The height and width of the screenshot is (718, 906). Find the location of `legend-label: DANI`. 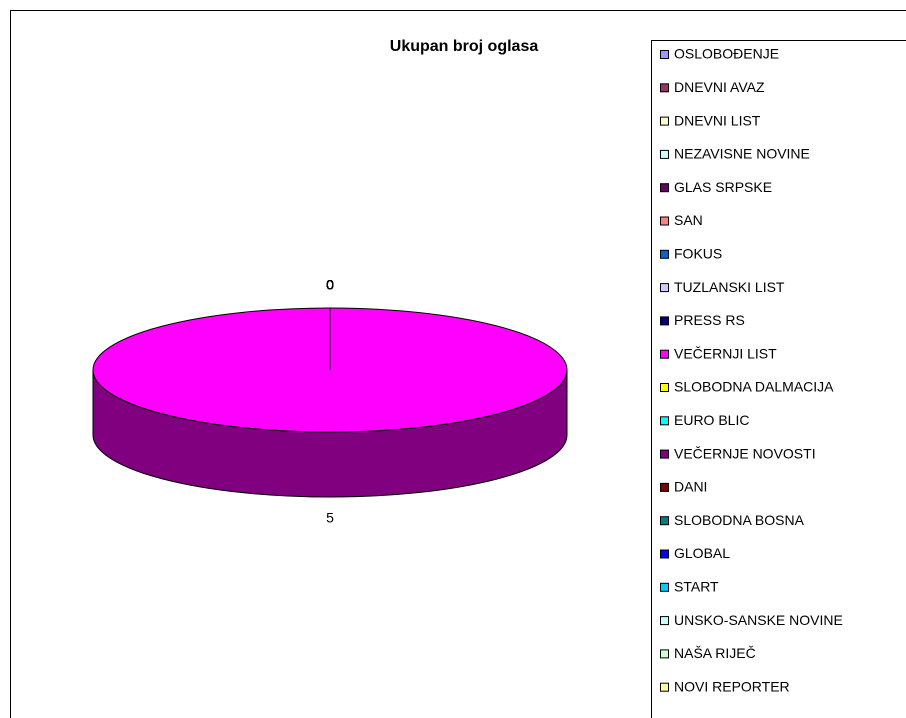

legend-label: DANI is located at coordinates (690, 487).